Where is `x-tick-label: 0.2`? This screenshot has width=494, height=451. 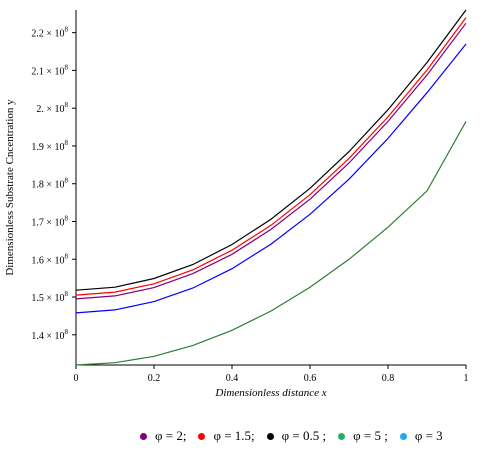 x-tick-label: 0.2 is located at coordinates (154, 378).